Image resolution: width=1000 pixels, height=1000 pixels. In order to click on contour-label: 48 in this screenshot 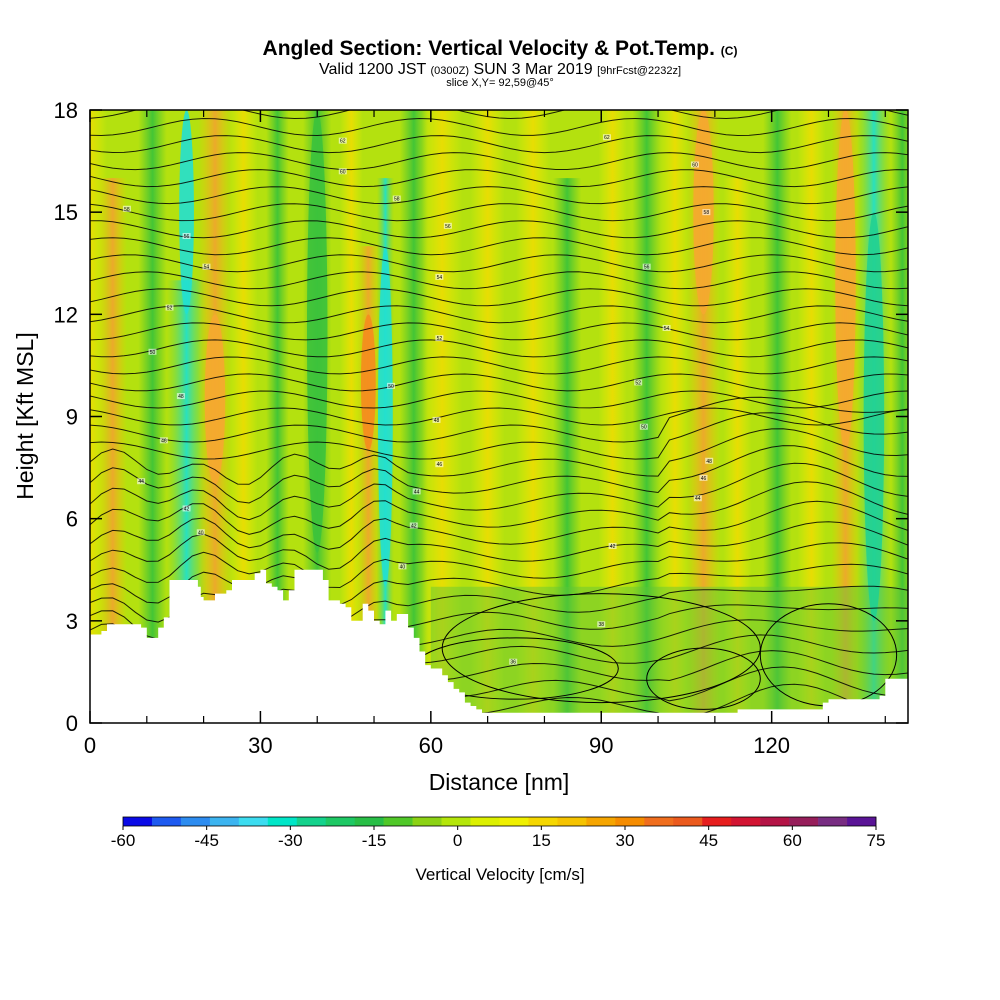, I will do `click(437, 421)`.